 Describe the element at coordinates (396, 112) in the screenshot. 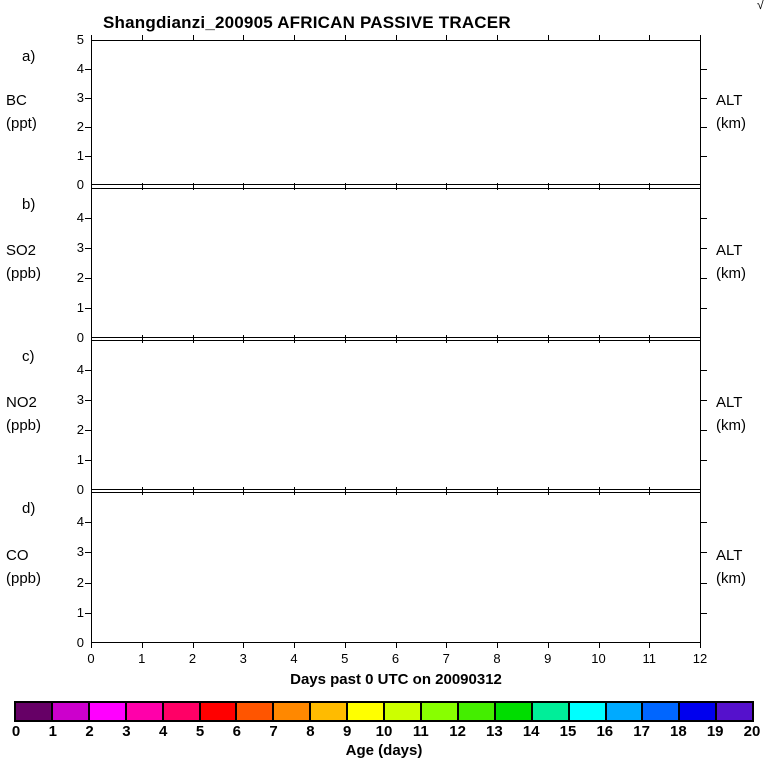

I see `plot-area` at that location.